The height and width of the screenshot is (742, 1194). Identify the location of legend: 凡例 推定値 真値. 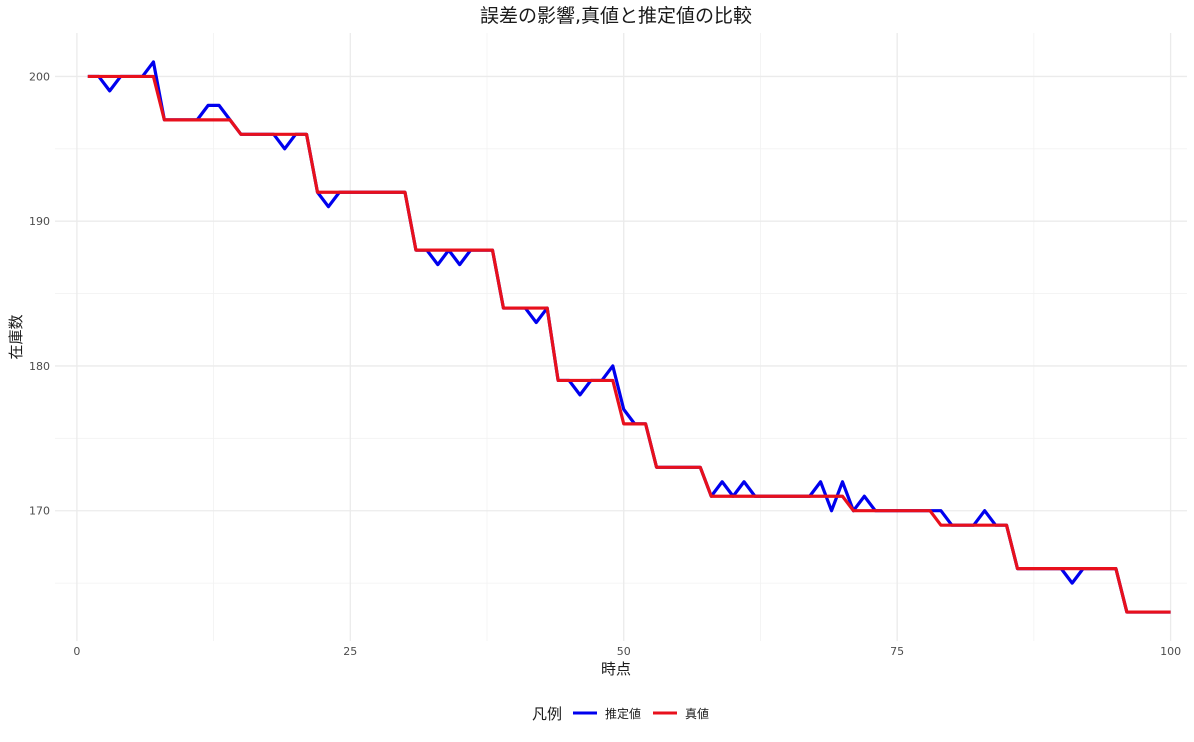
(620, 714).